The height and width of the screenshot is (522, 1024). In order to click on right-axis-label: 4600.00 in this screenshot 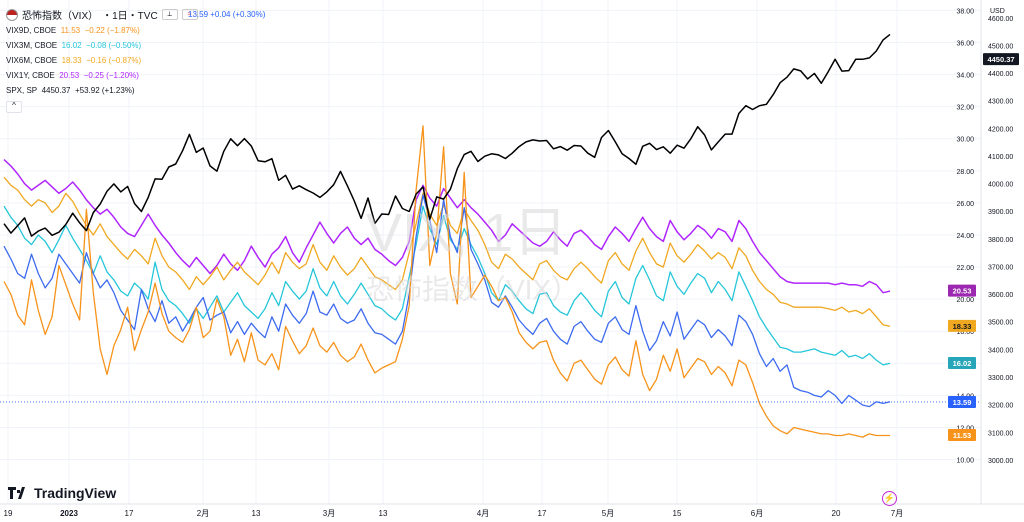, I will do `click(1000, 19)`.